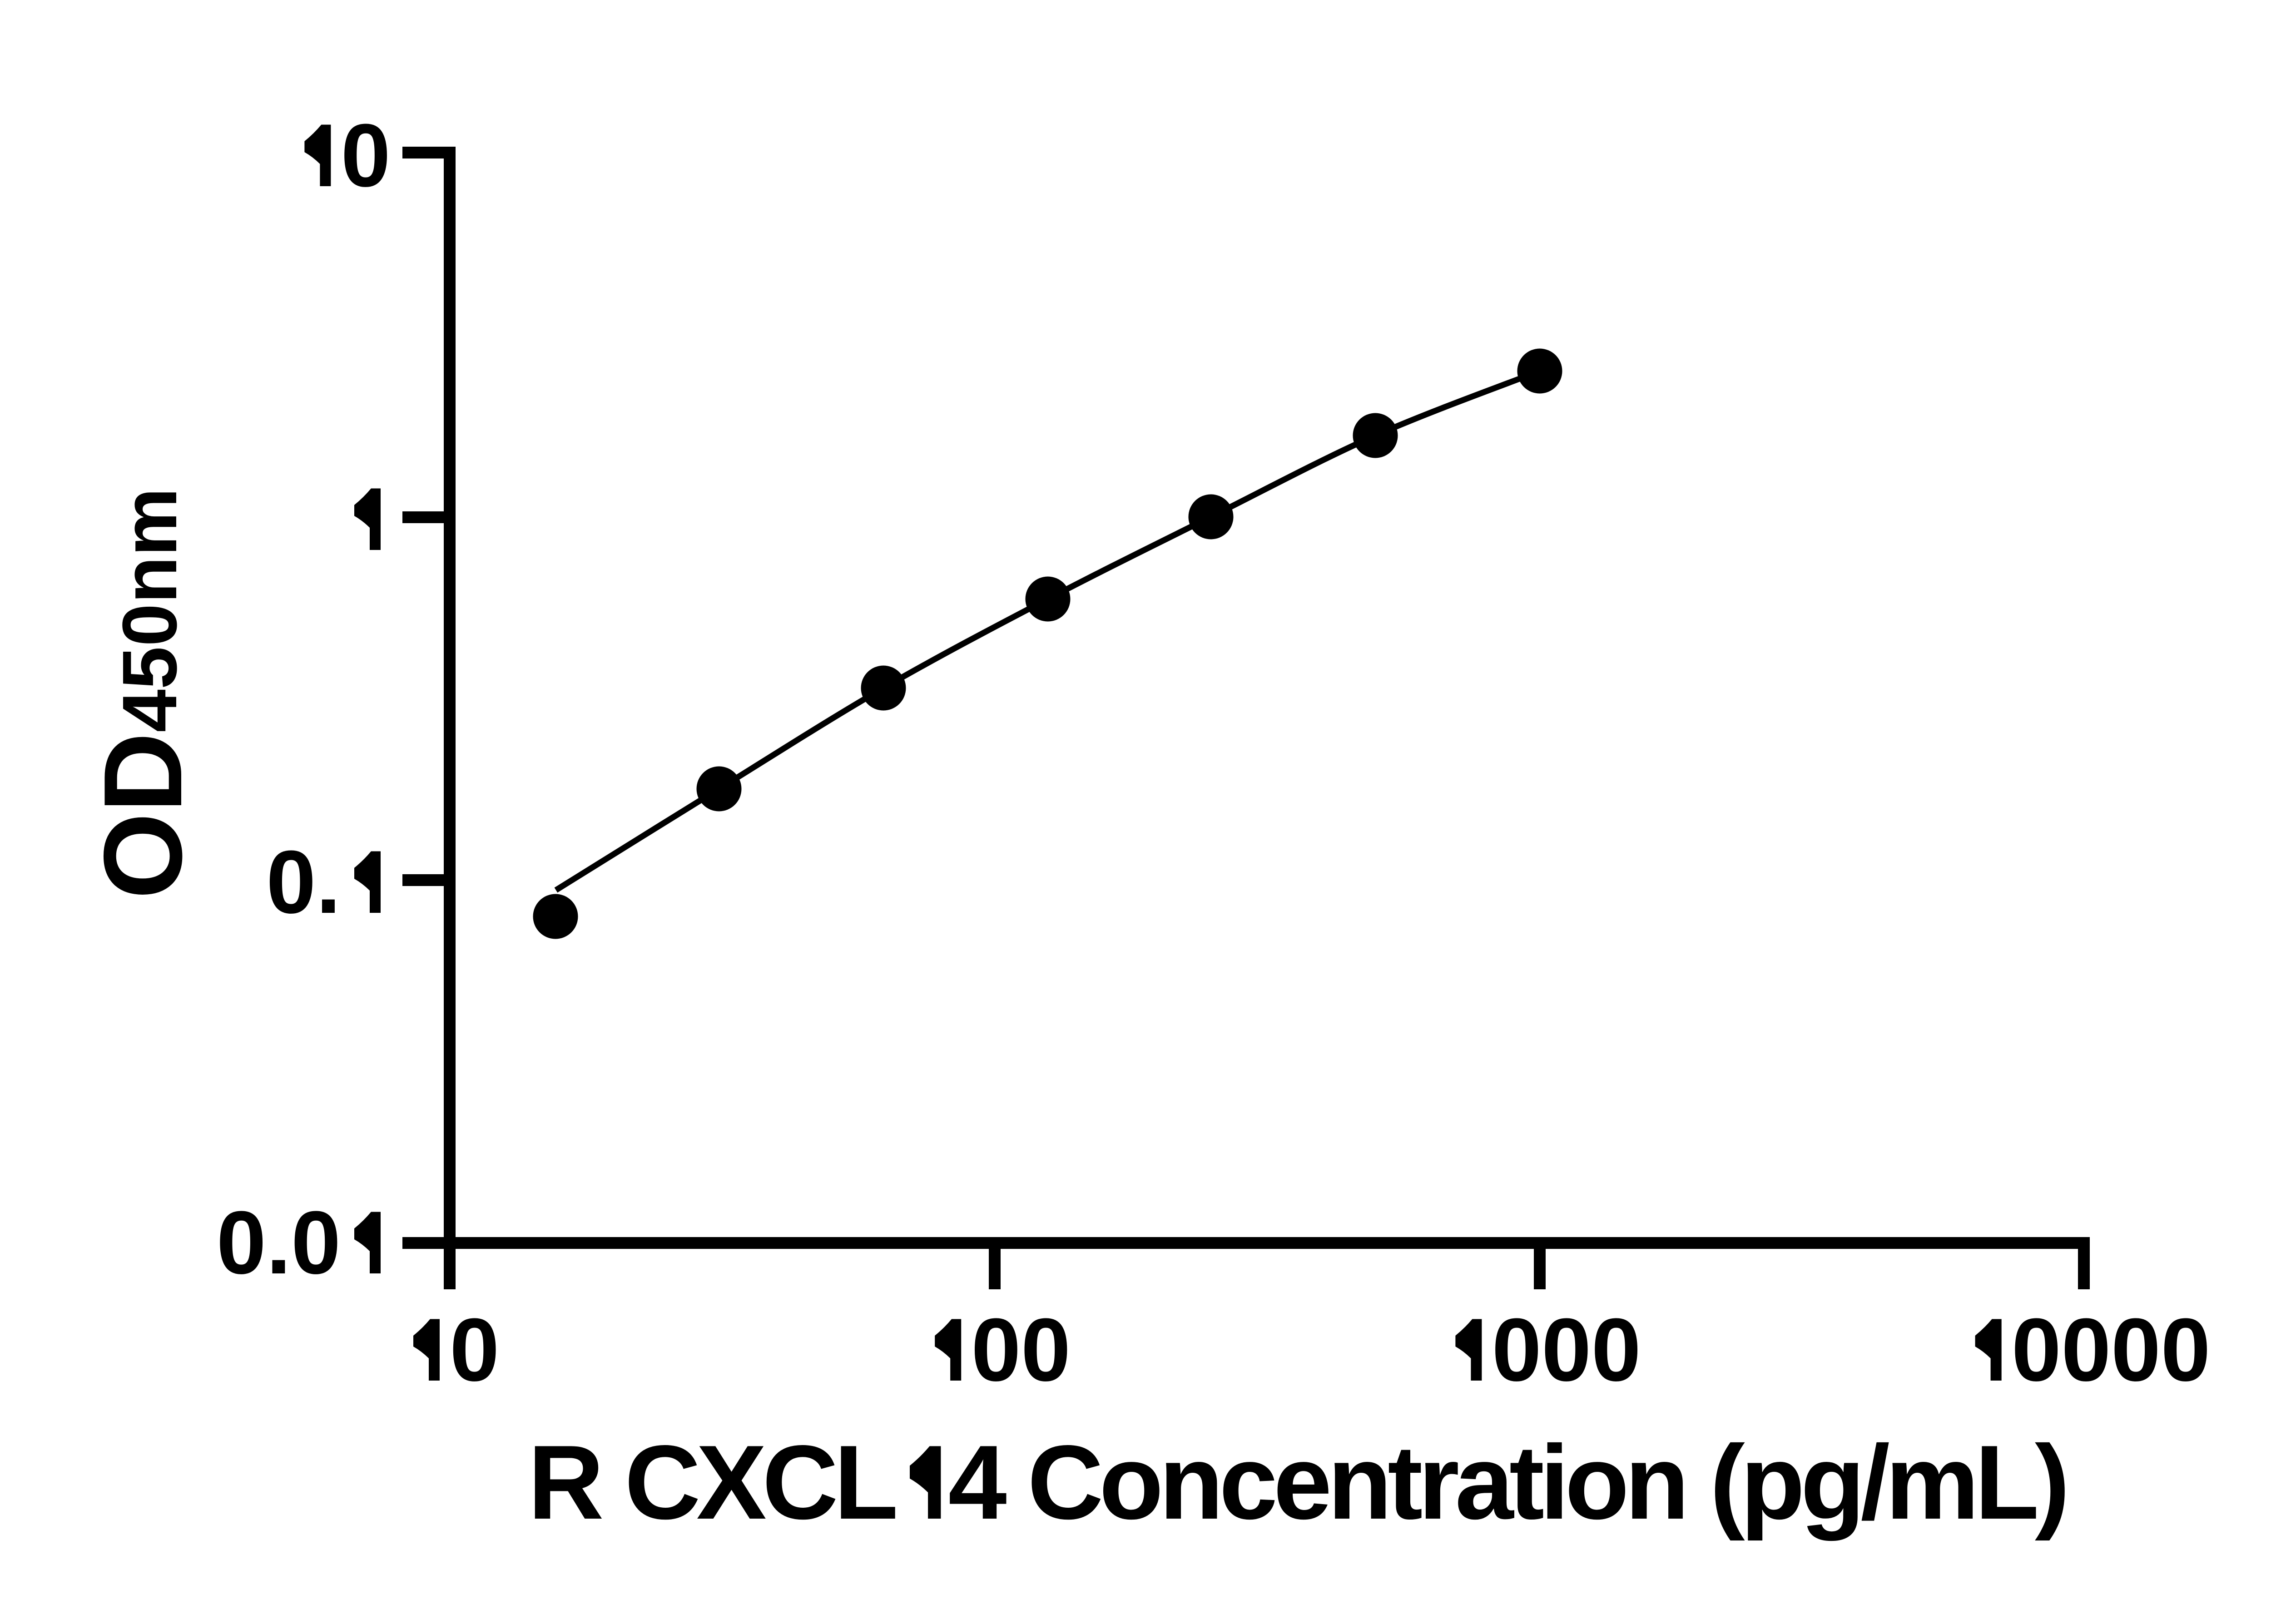 This screenshot has height=1624, width=2271. What do you see at coordinates (2111, 1350) in the screenshot?
I see `svg-text: 0000` at bounding box center [2111, 1350].